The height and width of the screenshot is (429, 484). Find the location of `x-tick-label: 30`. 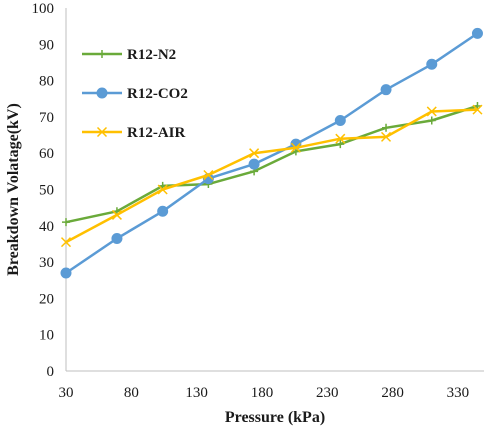

x-tick-label: 30 is located at coordinates (66, 393).